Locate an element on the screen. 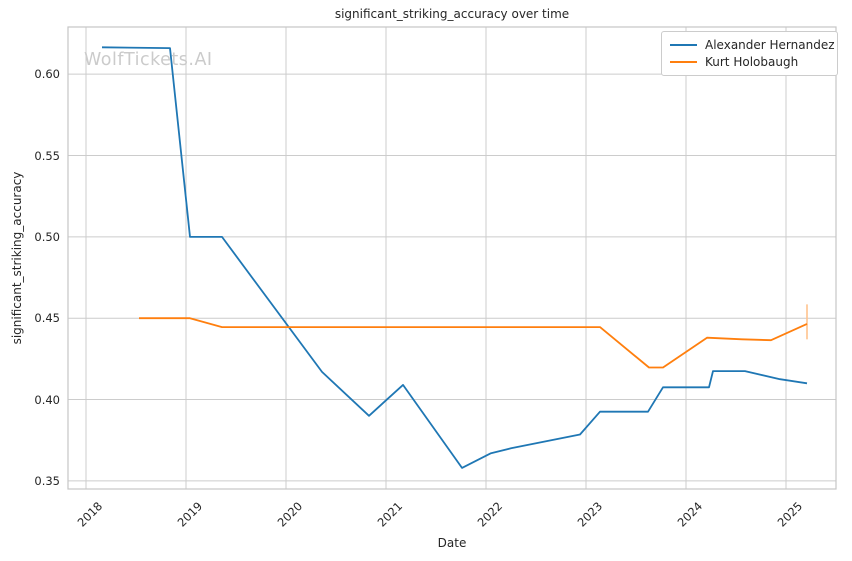  legend: Alexander Hernandez Kurt Holobaugh is located at coordinates (749, 53).